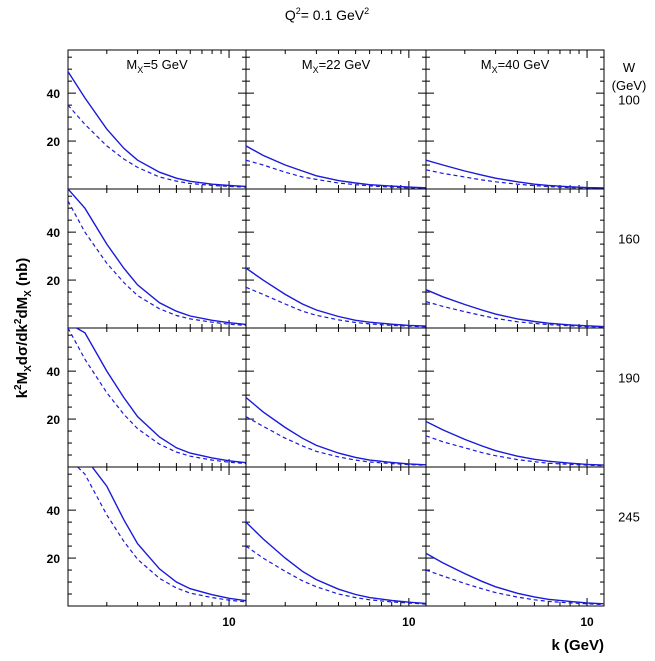  Describe the element at coordinates (22, 344) in the screenshot. I see `ylabel-mid: dσ/dk` at that location.